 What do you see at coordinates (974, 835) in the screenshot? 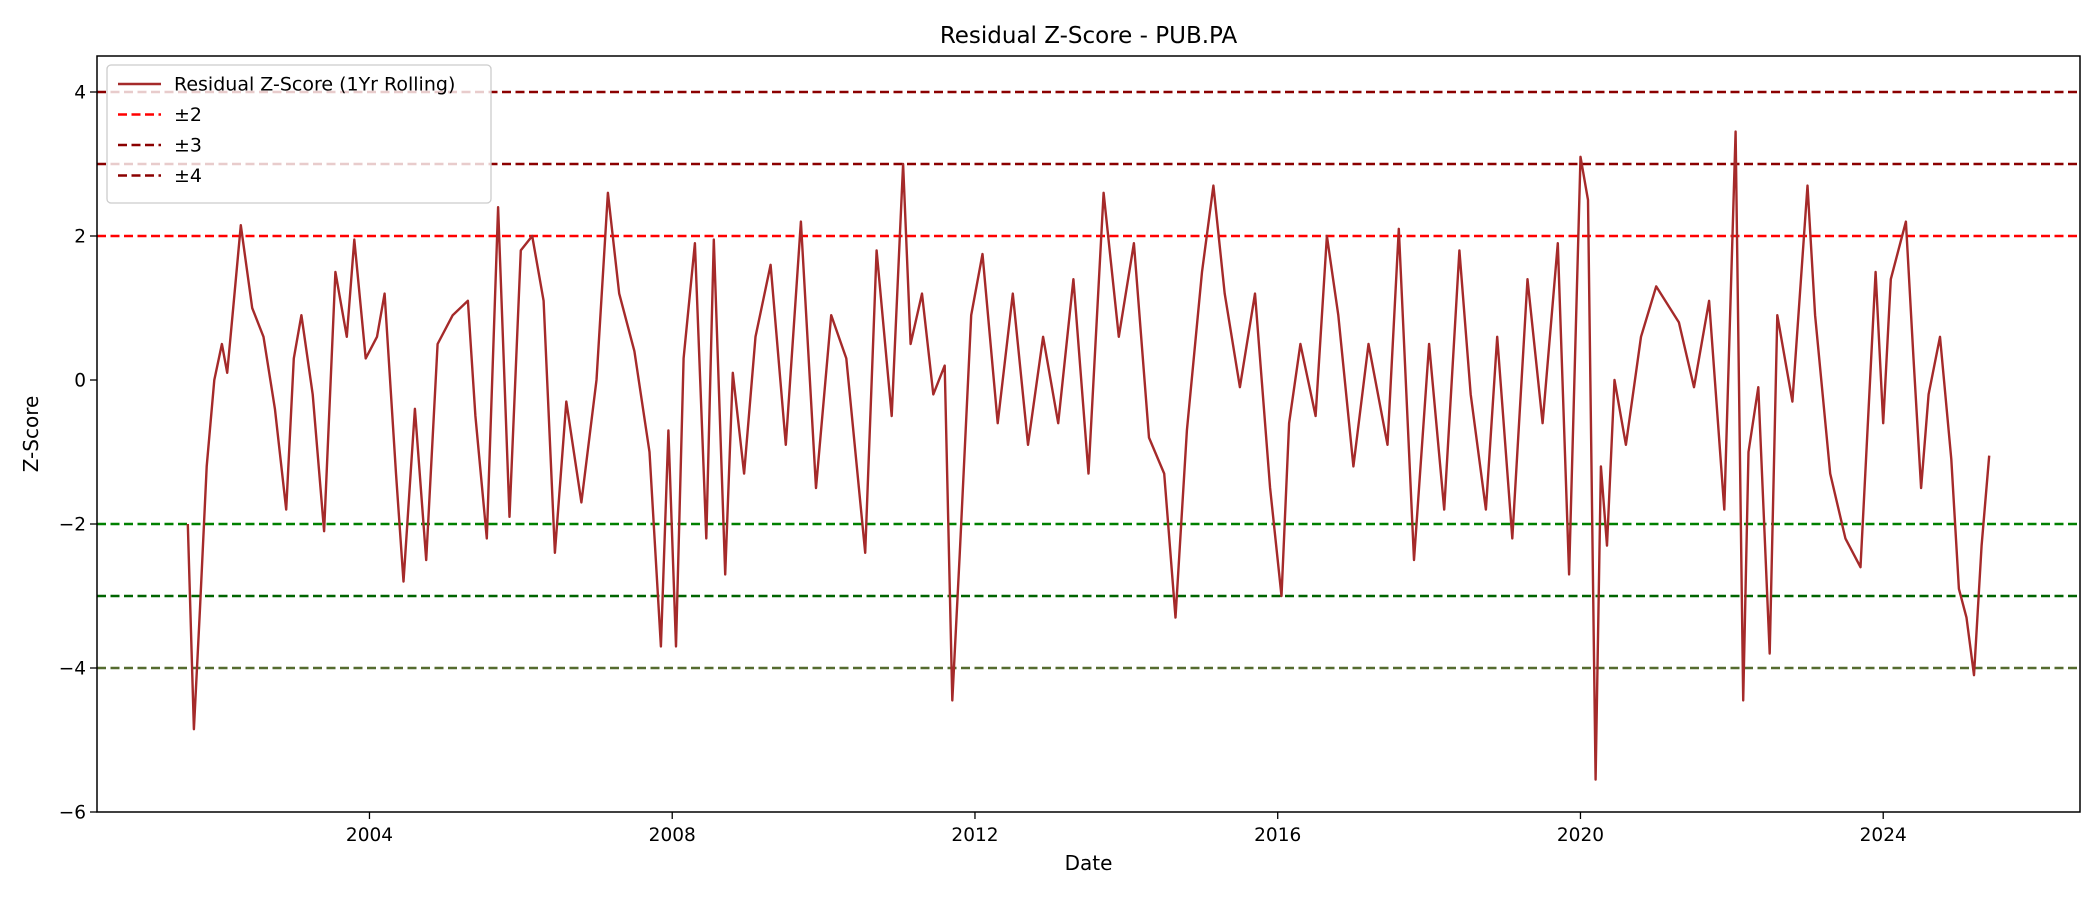
I see `x-tick-label: 2012` at bounding box center [974, 835].